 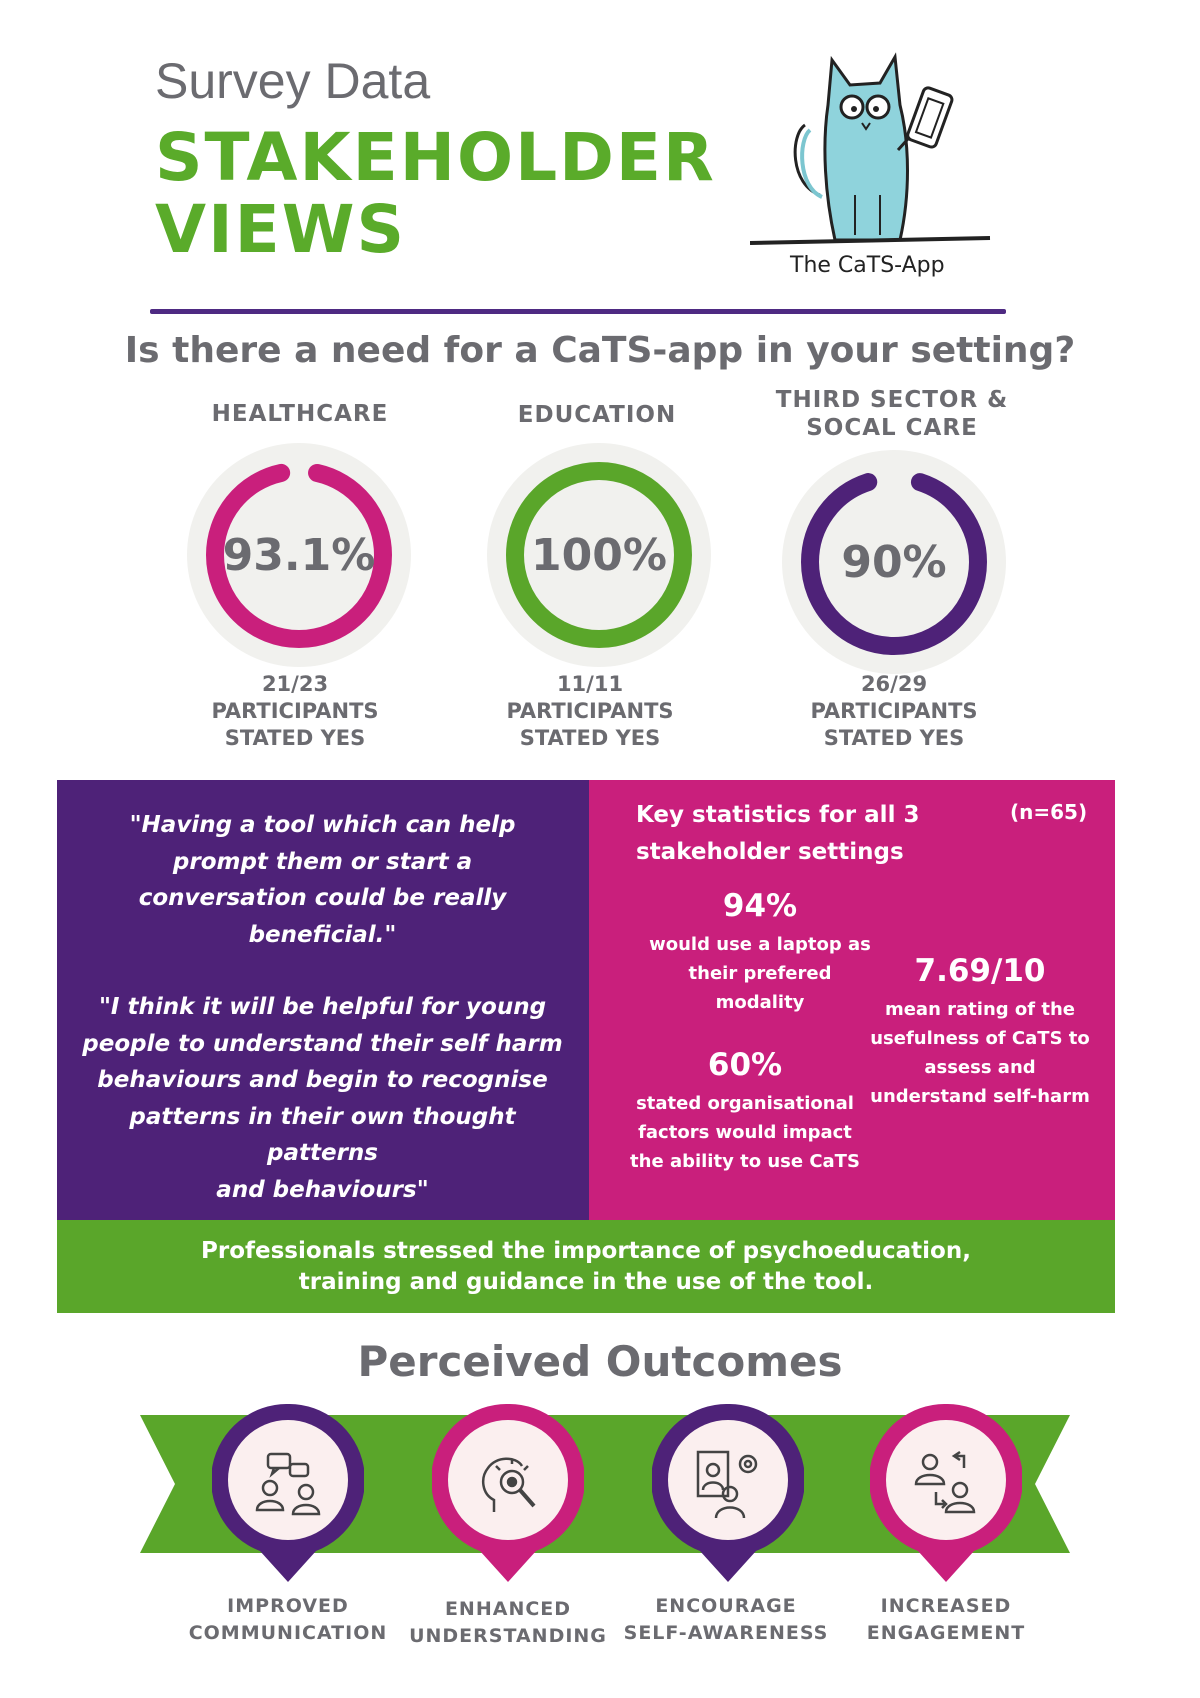 What do you see at coordinates (980, 971) in the screenshot?
I see `stat-value-rating: 7.69/10` at bounding box center [980, 971].